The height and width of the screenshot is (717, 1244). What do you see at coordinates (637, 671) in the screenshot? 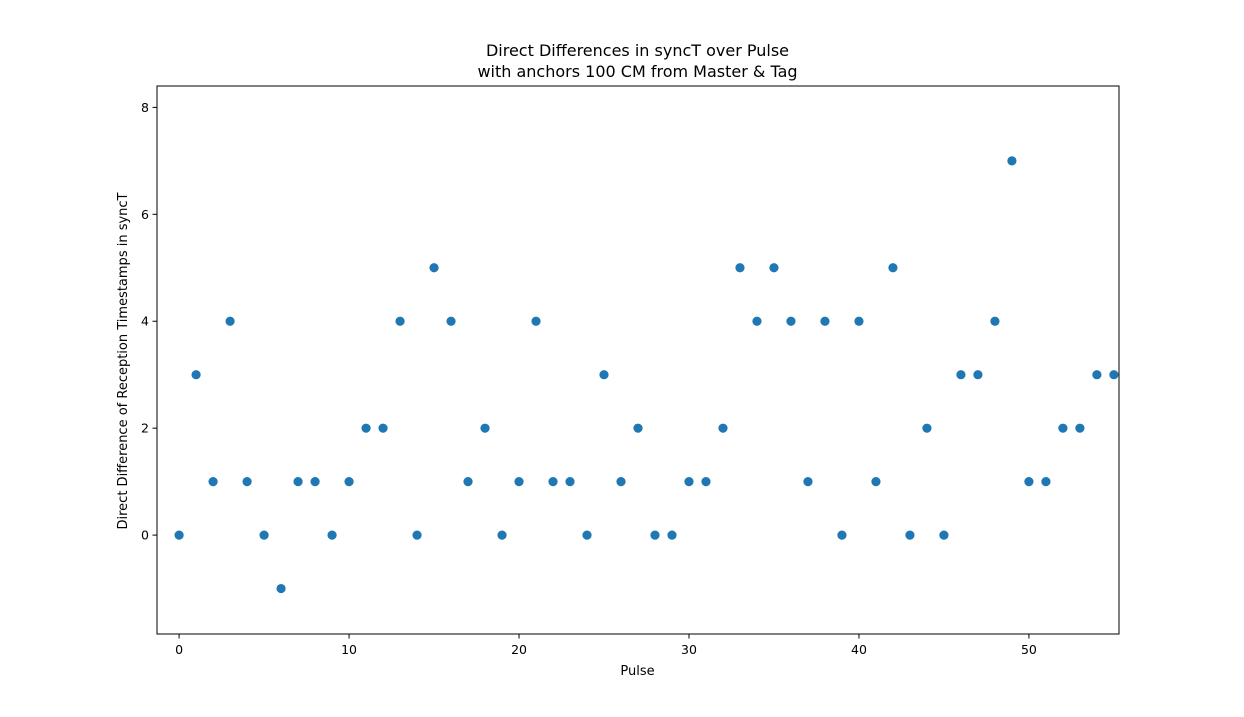
I see `x-axis-label: Pulse` at bounding box center [637, 671].